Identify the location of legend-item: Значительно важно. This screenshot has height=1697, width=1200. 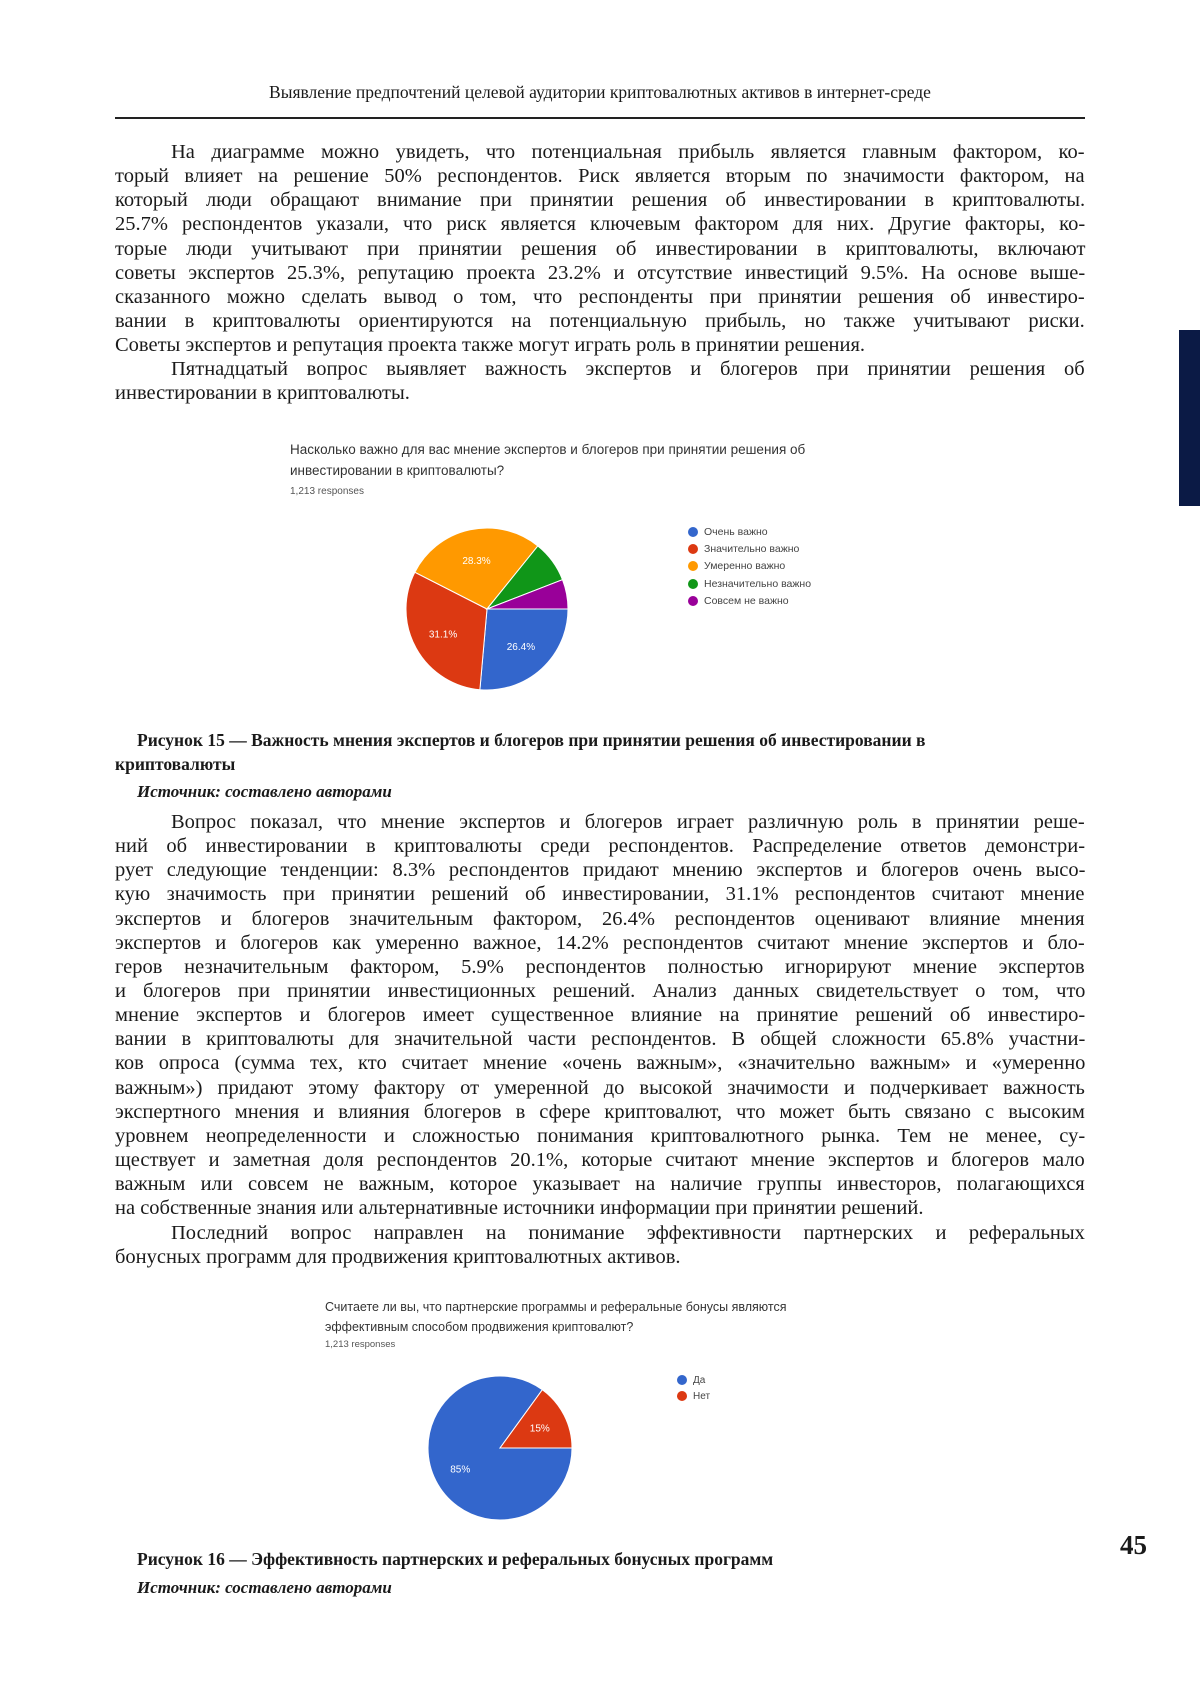
(749, 548).